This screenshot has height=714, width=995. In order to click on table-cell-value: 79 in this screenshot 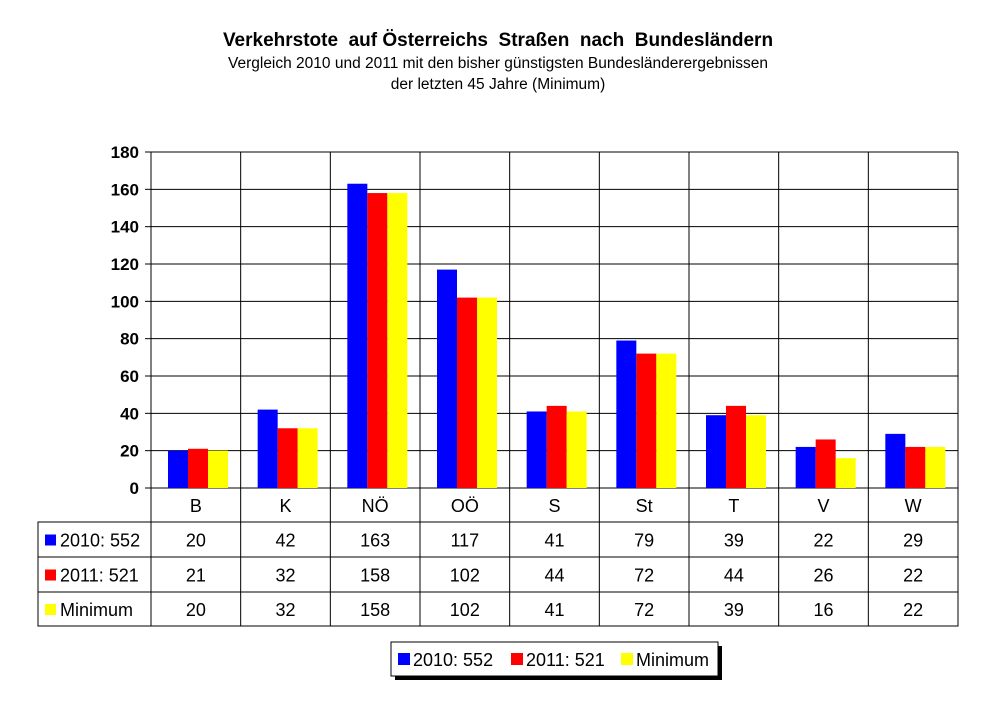, I will do `click(644, 541)`.